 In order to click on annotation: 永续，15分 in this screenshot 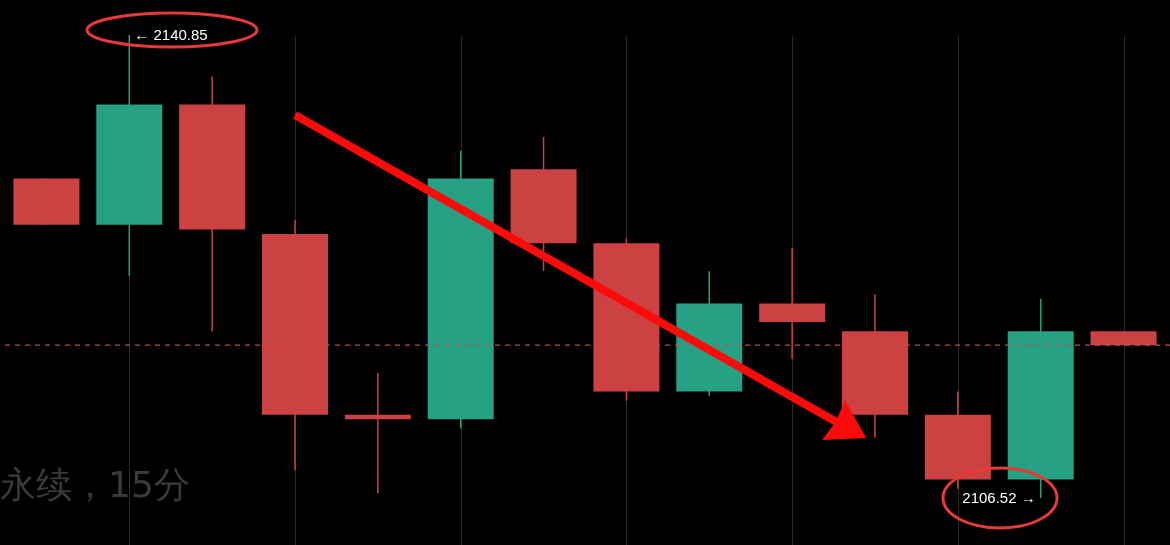, I will do `click(95, 484)`.